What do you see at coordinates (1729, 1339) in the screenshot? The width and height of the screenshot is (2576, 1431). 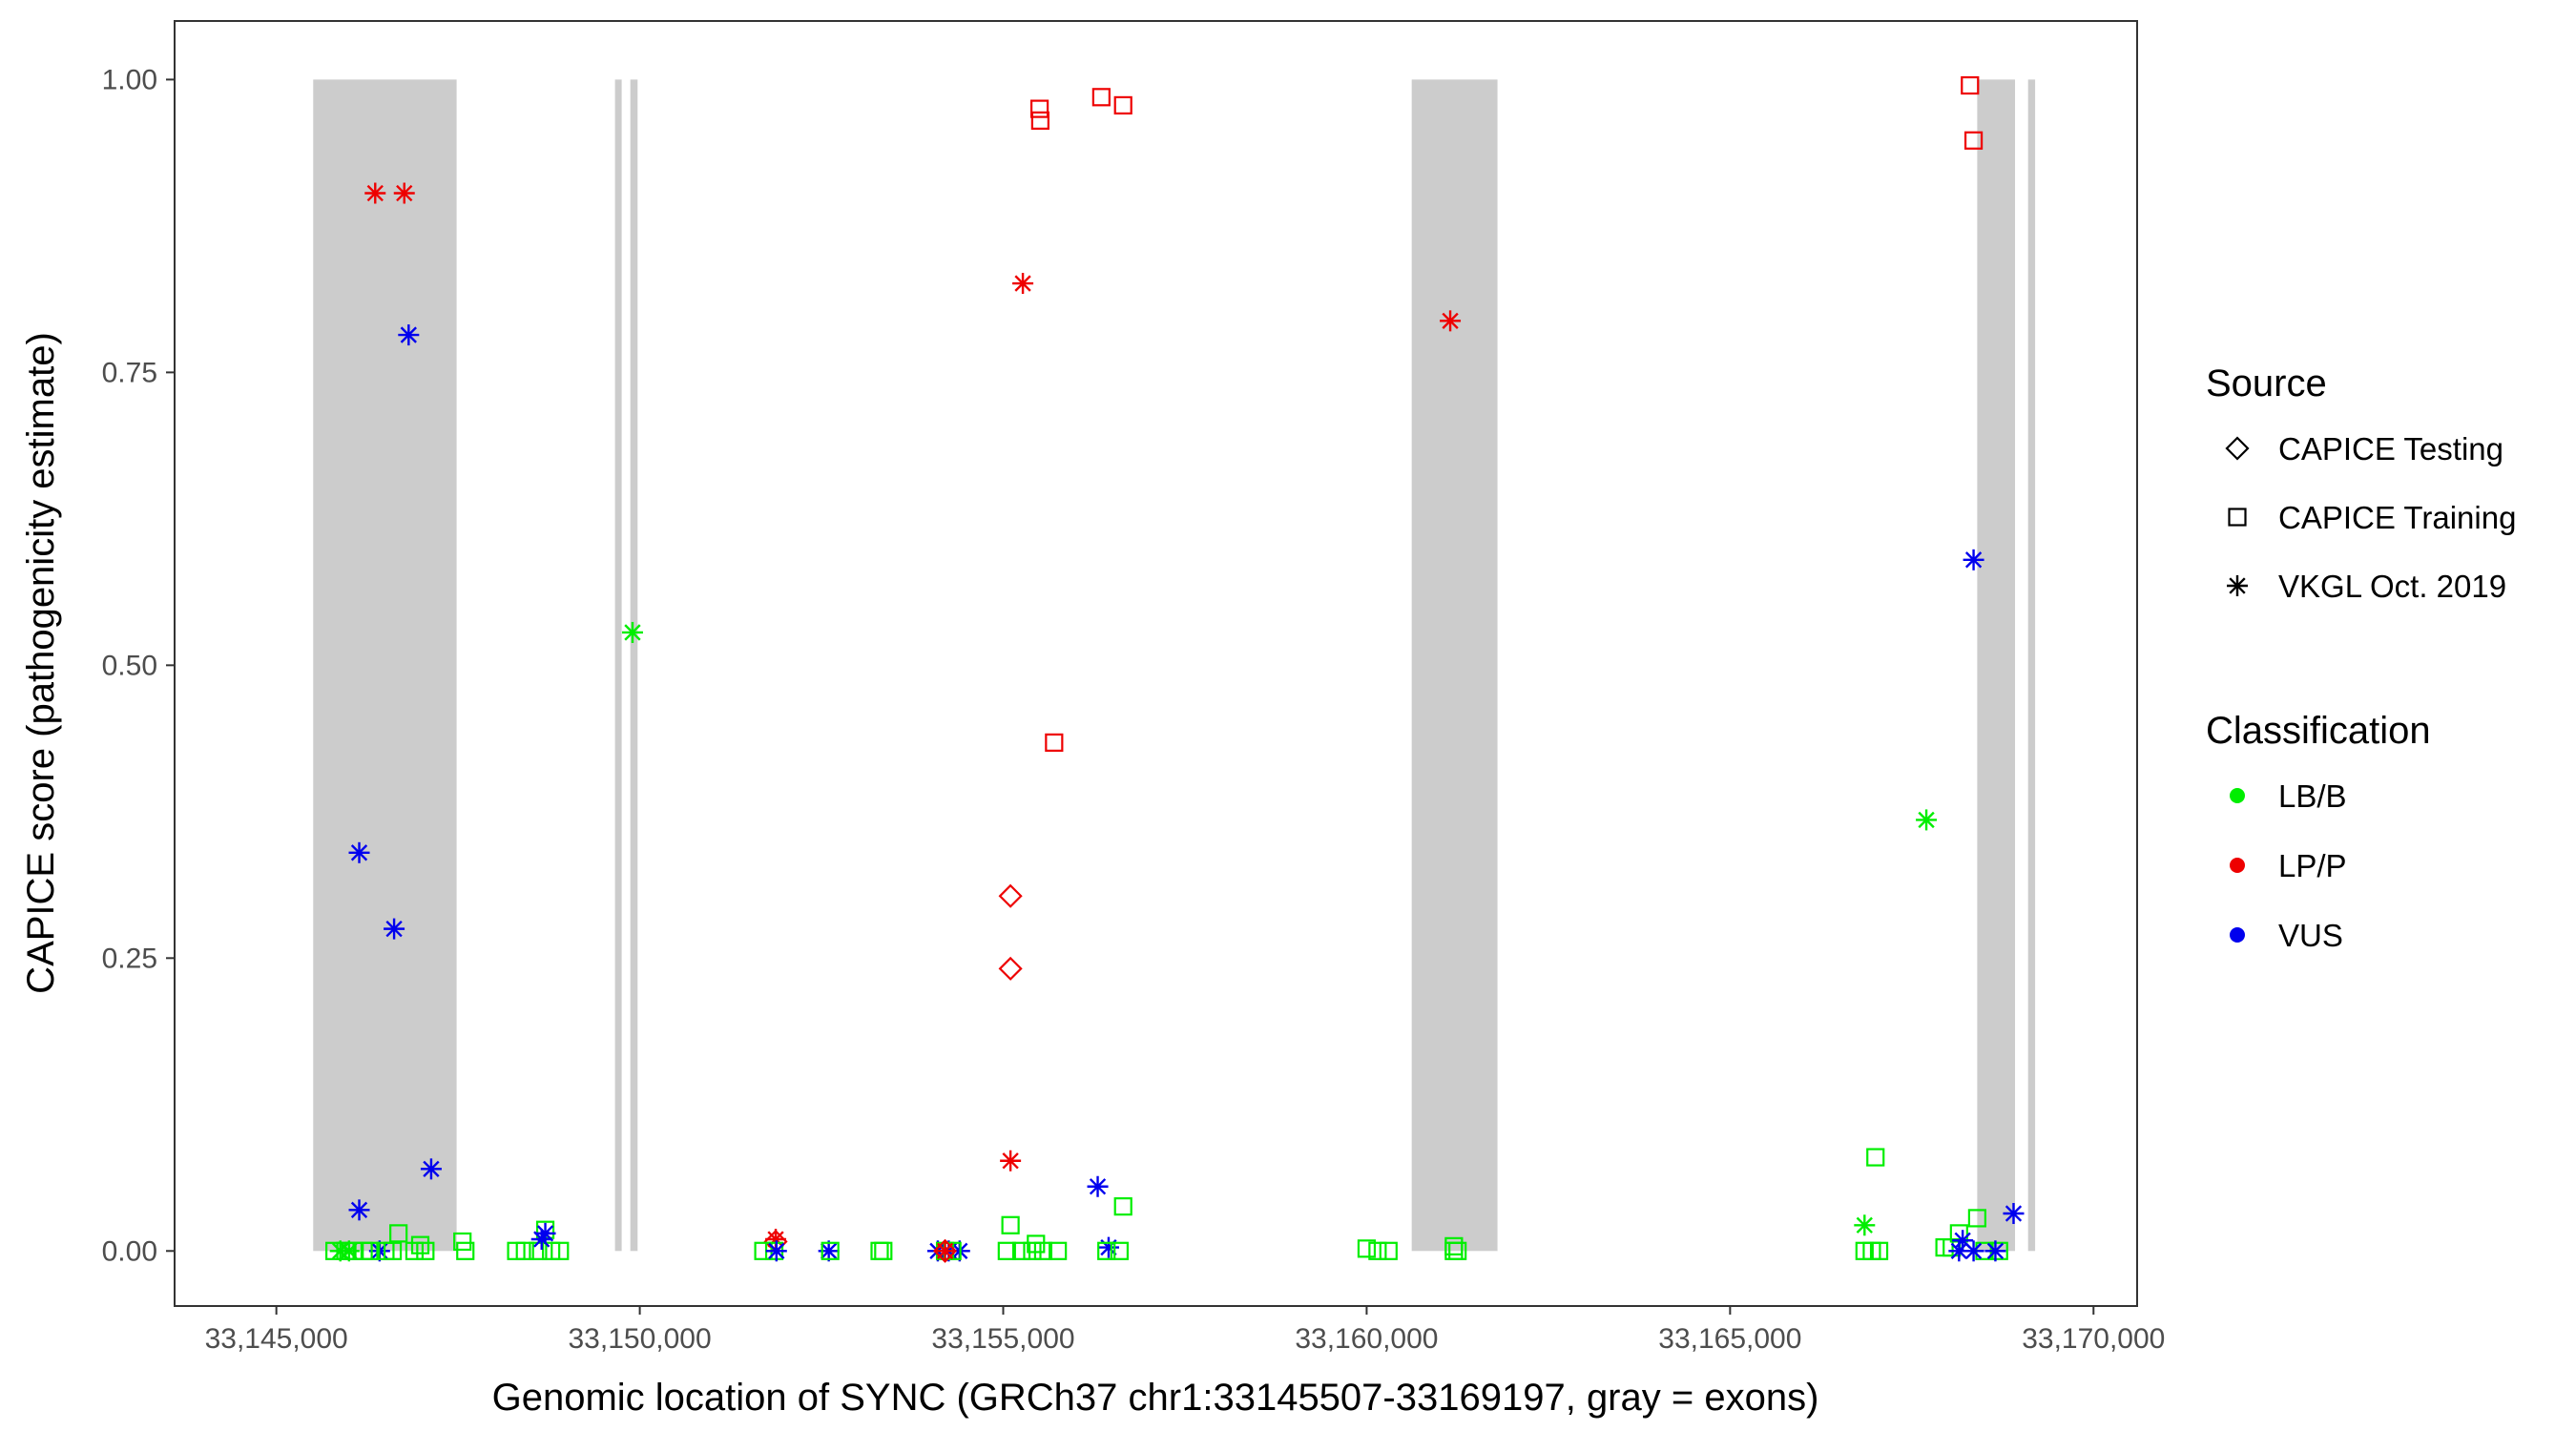 I see `x-tick-label: 33,165,000` at bounding box center [1729, 1339].